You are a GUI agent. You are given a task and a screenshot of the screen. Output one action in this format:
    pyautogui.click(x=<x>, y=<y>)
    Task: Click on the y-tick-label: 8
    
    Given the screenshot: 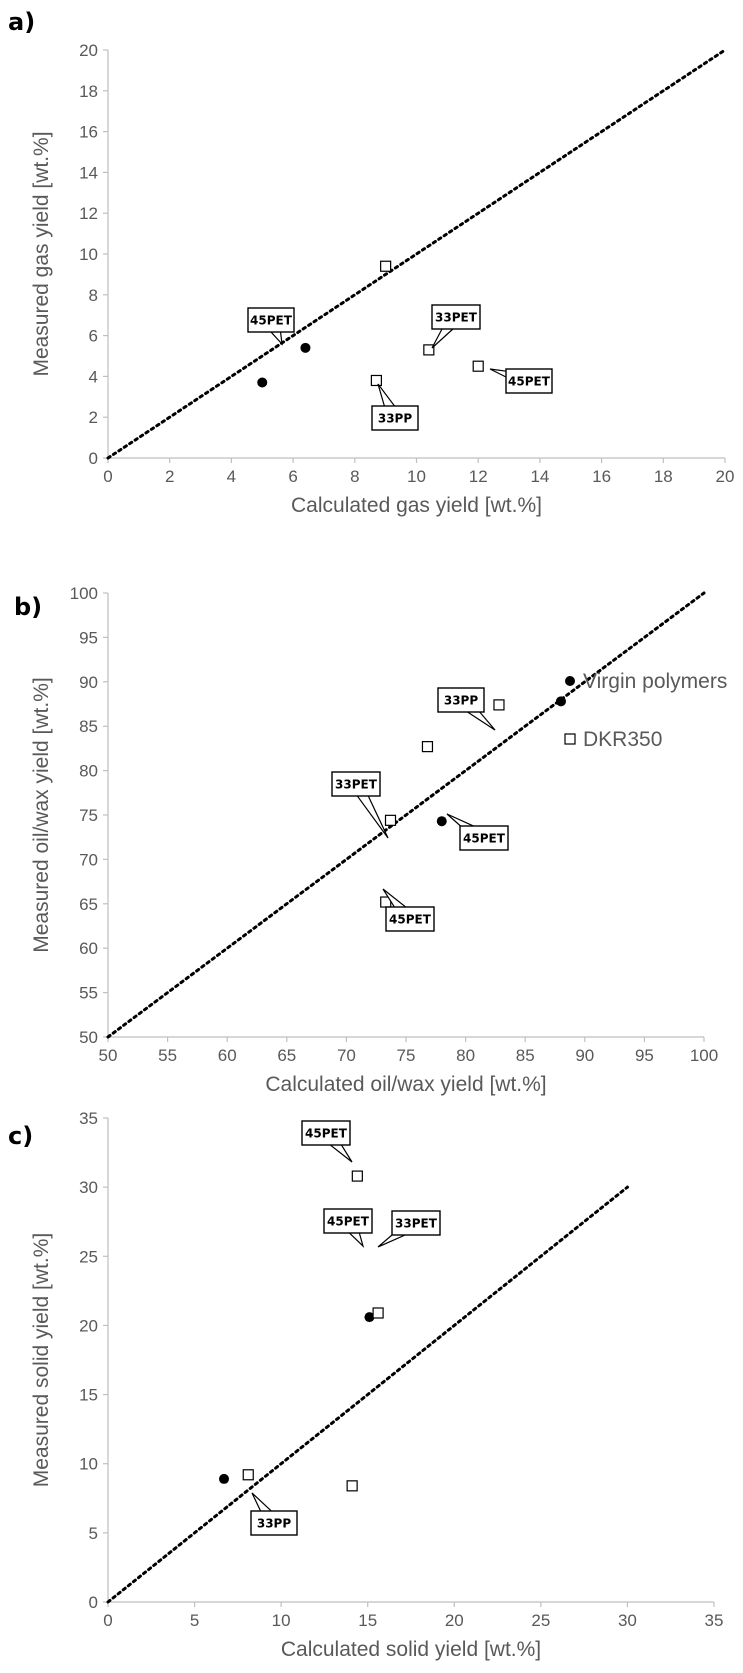 What is the action you would take?
    pyautogui.click(x=93, y=295)
    